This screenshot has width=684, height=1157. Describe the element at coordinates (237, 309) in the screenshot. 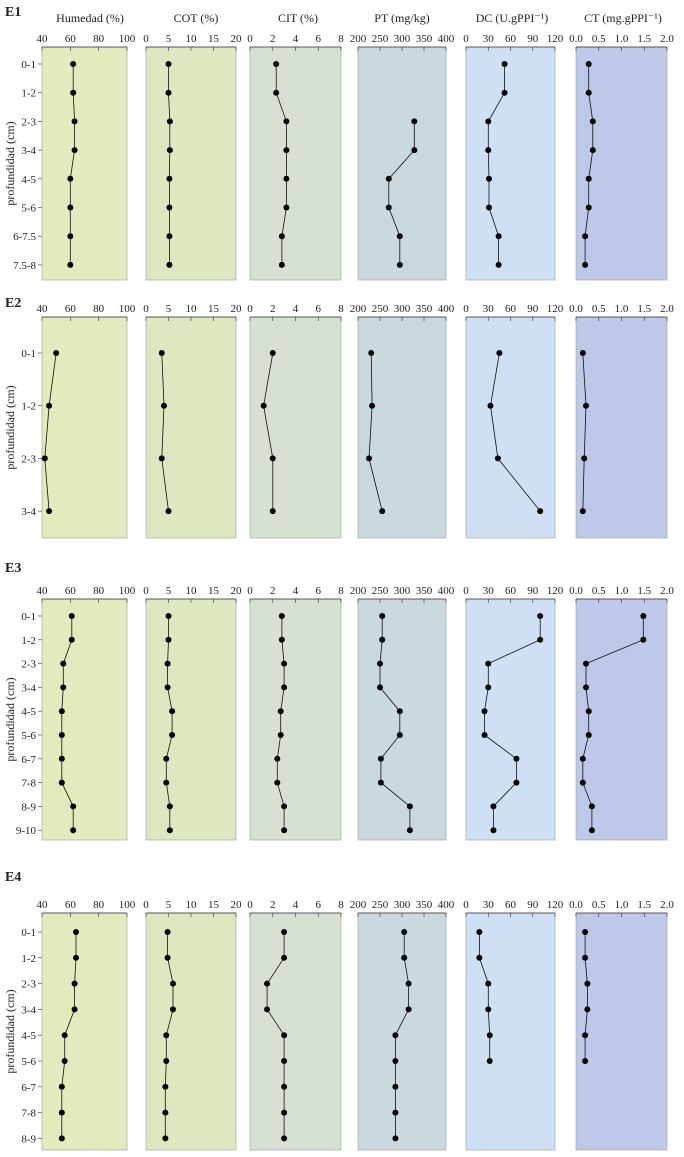

I see `x-tick-label: 20` at that location.